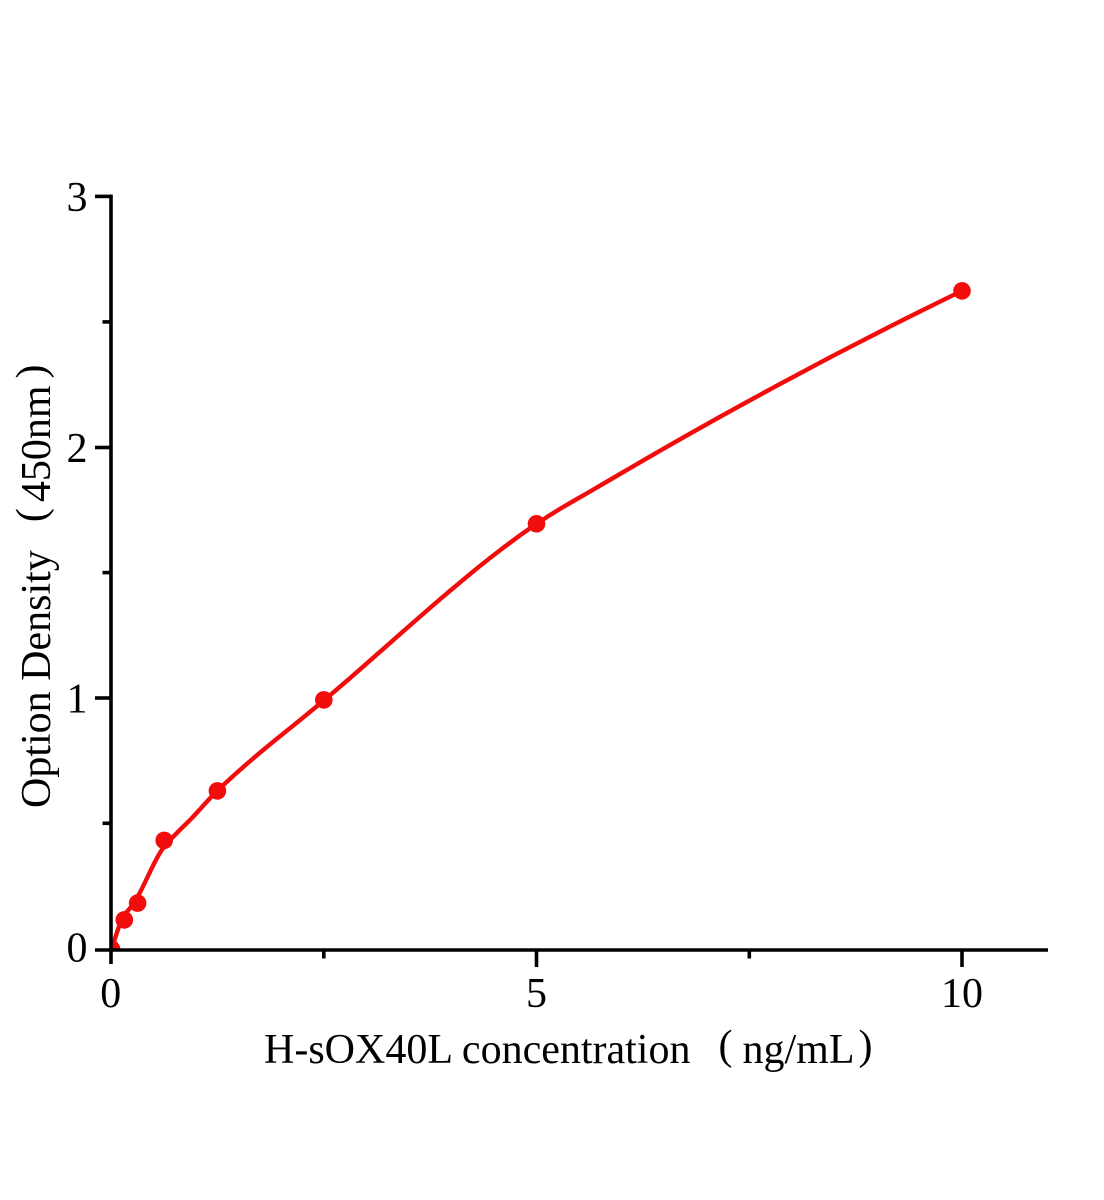  What do you see at coordinates (77, 700) in the screenshot?
I see `svg-text: 1` at bounding box center [77, 700].